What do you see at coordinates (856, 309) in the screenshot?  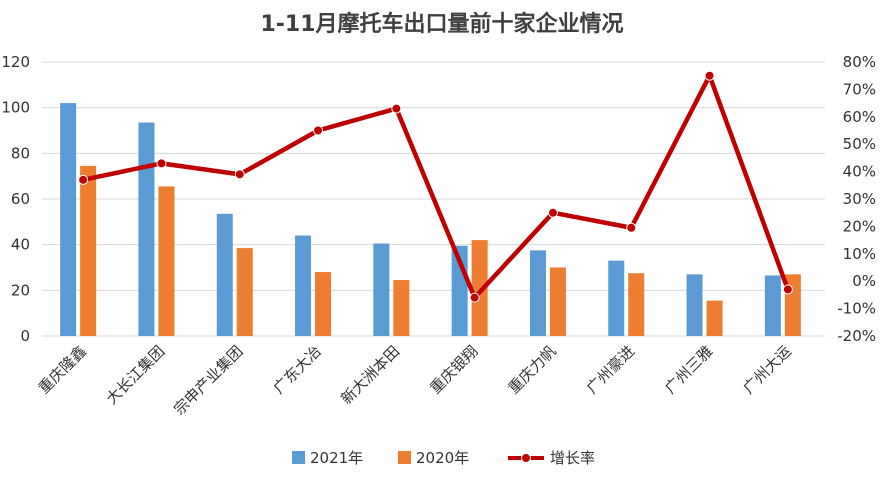 I see `right-tick-label: -10%` at bounding box center [856, 309].